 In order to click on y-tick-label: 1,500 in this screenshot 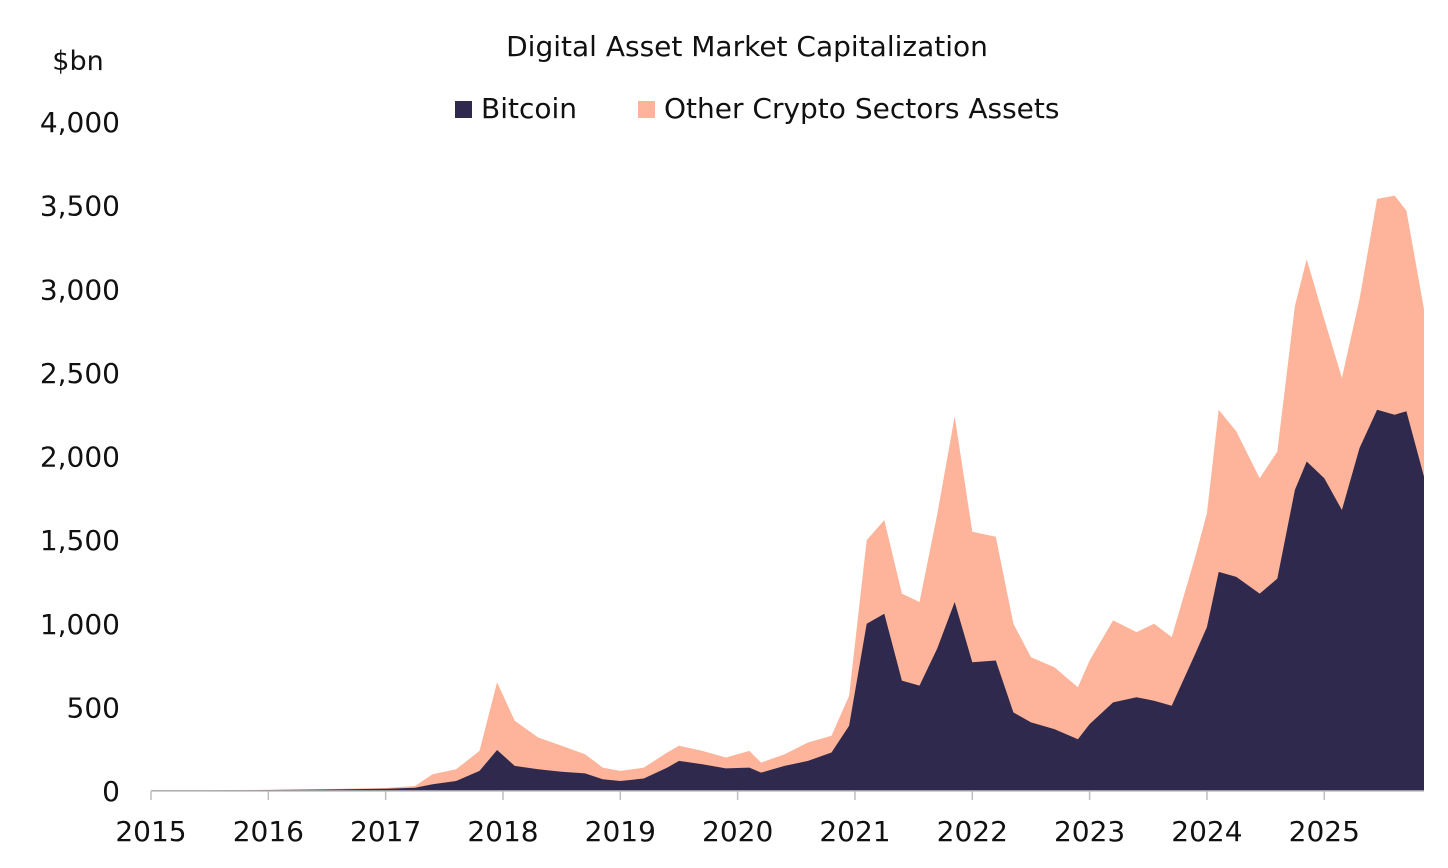, I will do `click(80, 540)`.